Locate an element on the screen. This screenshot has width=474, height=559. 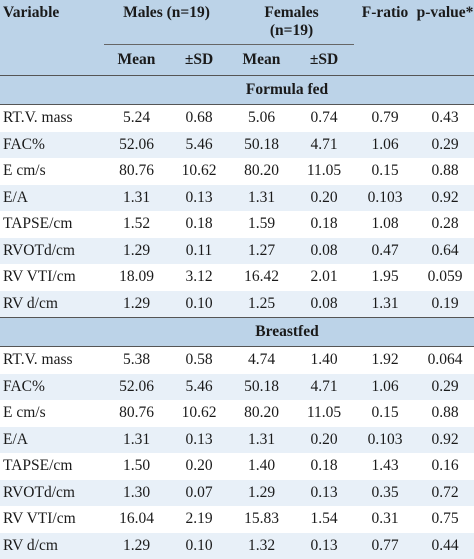
cell-male-sd: 0.13 is located at coordinates (199, 198).